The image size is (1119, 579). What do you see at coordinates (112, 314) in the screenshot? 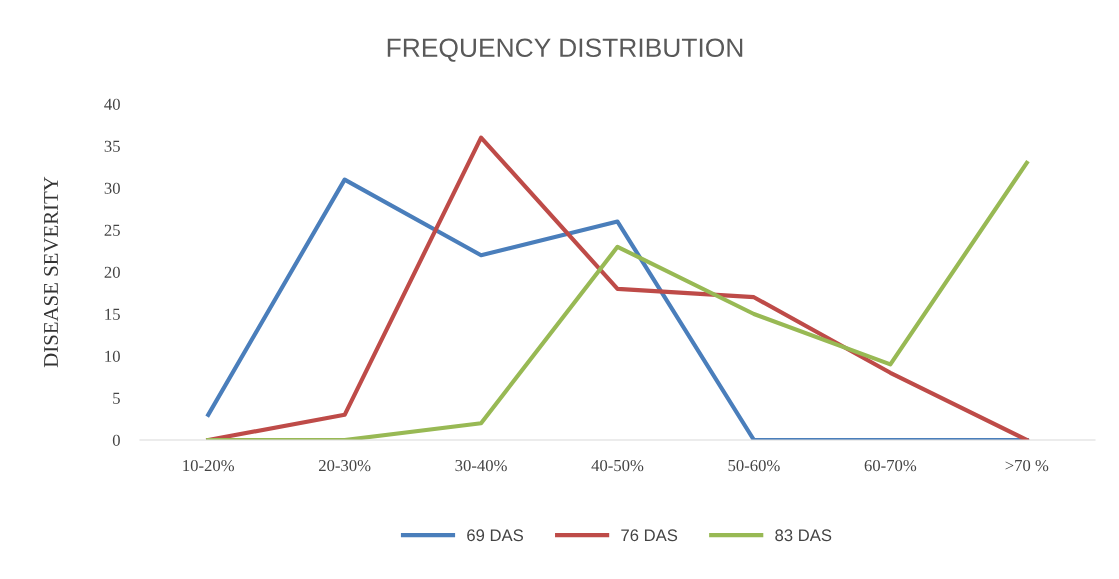
I see `y-tick-label: 15` at bounding box center [112, 314].